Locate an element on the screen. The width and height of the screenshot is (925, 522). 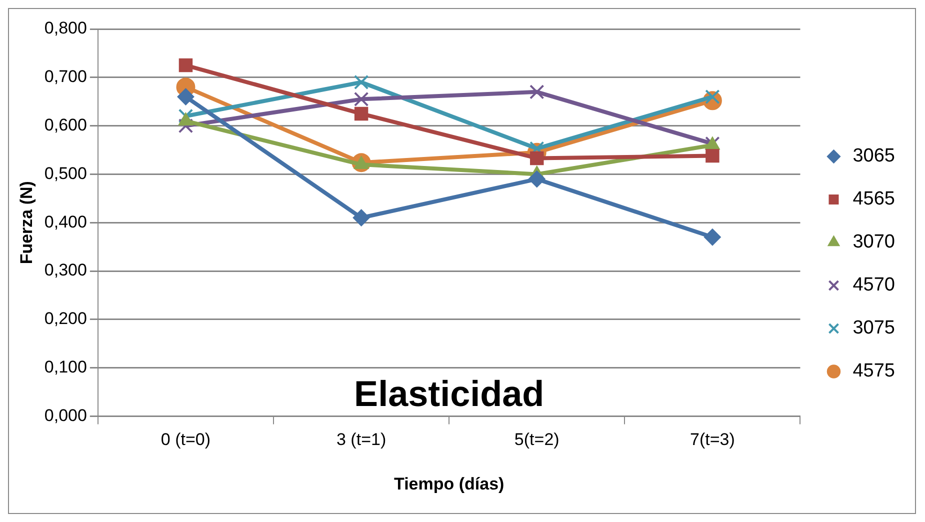
y-tick-label: 0,800 is located at coordinates (65, 28).